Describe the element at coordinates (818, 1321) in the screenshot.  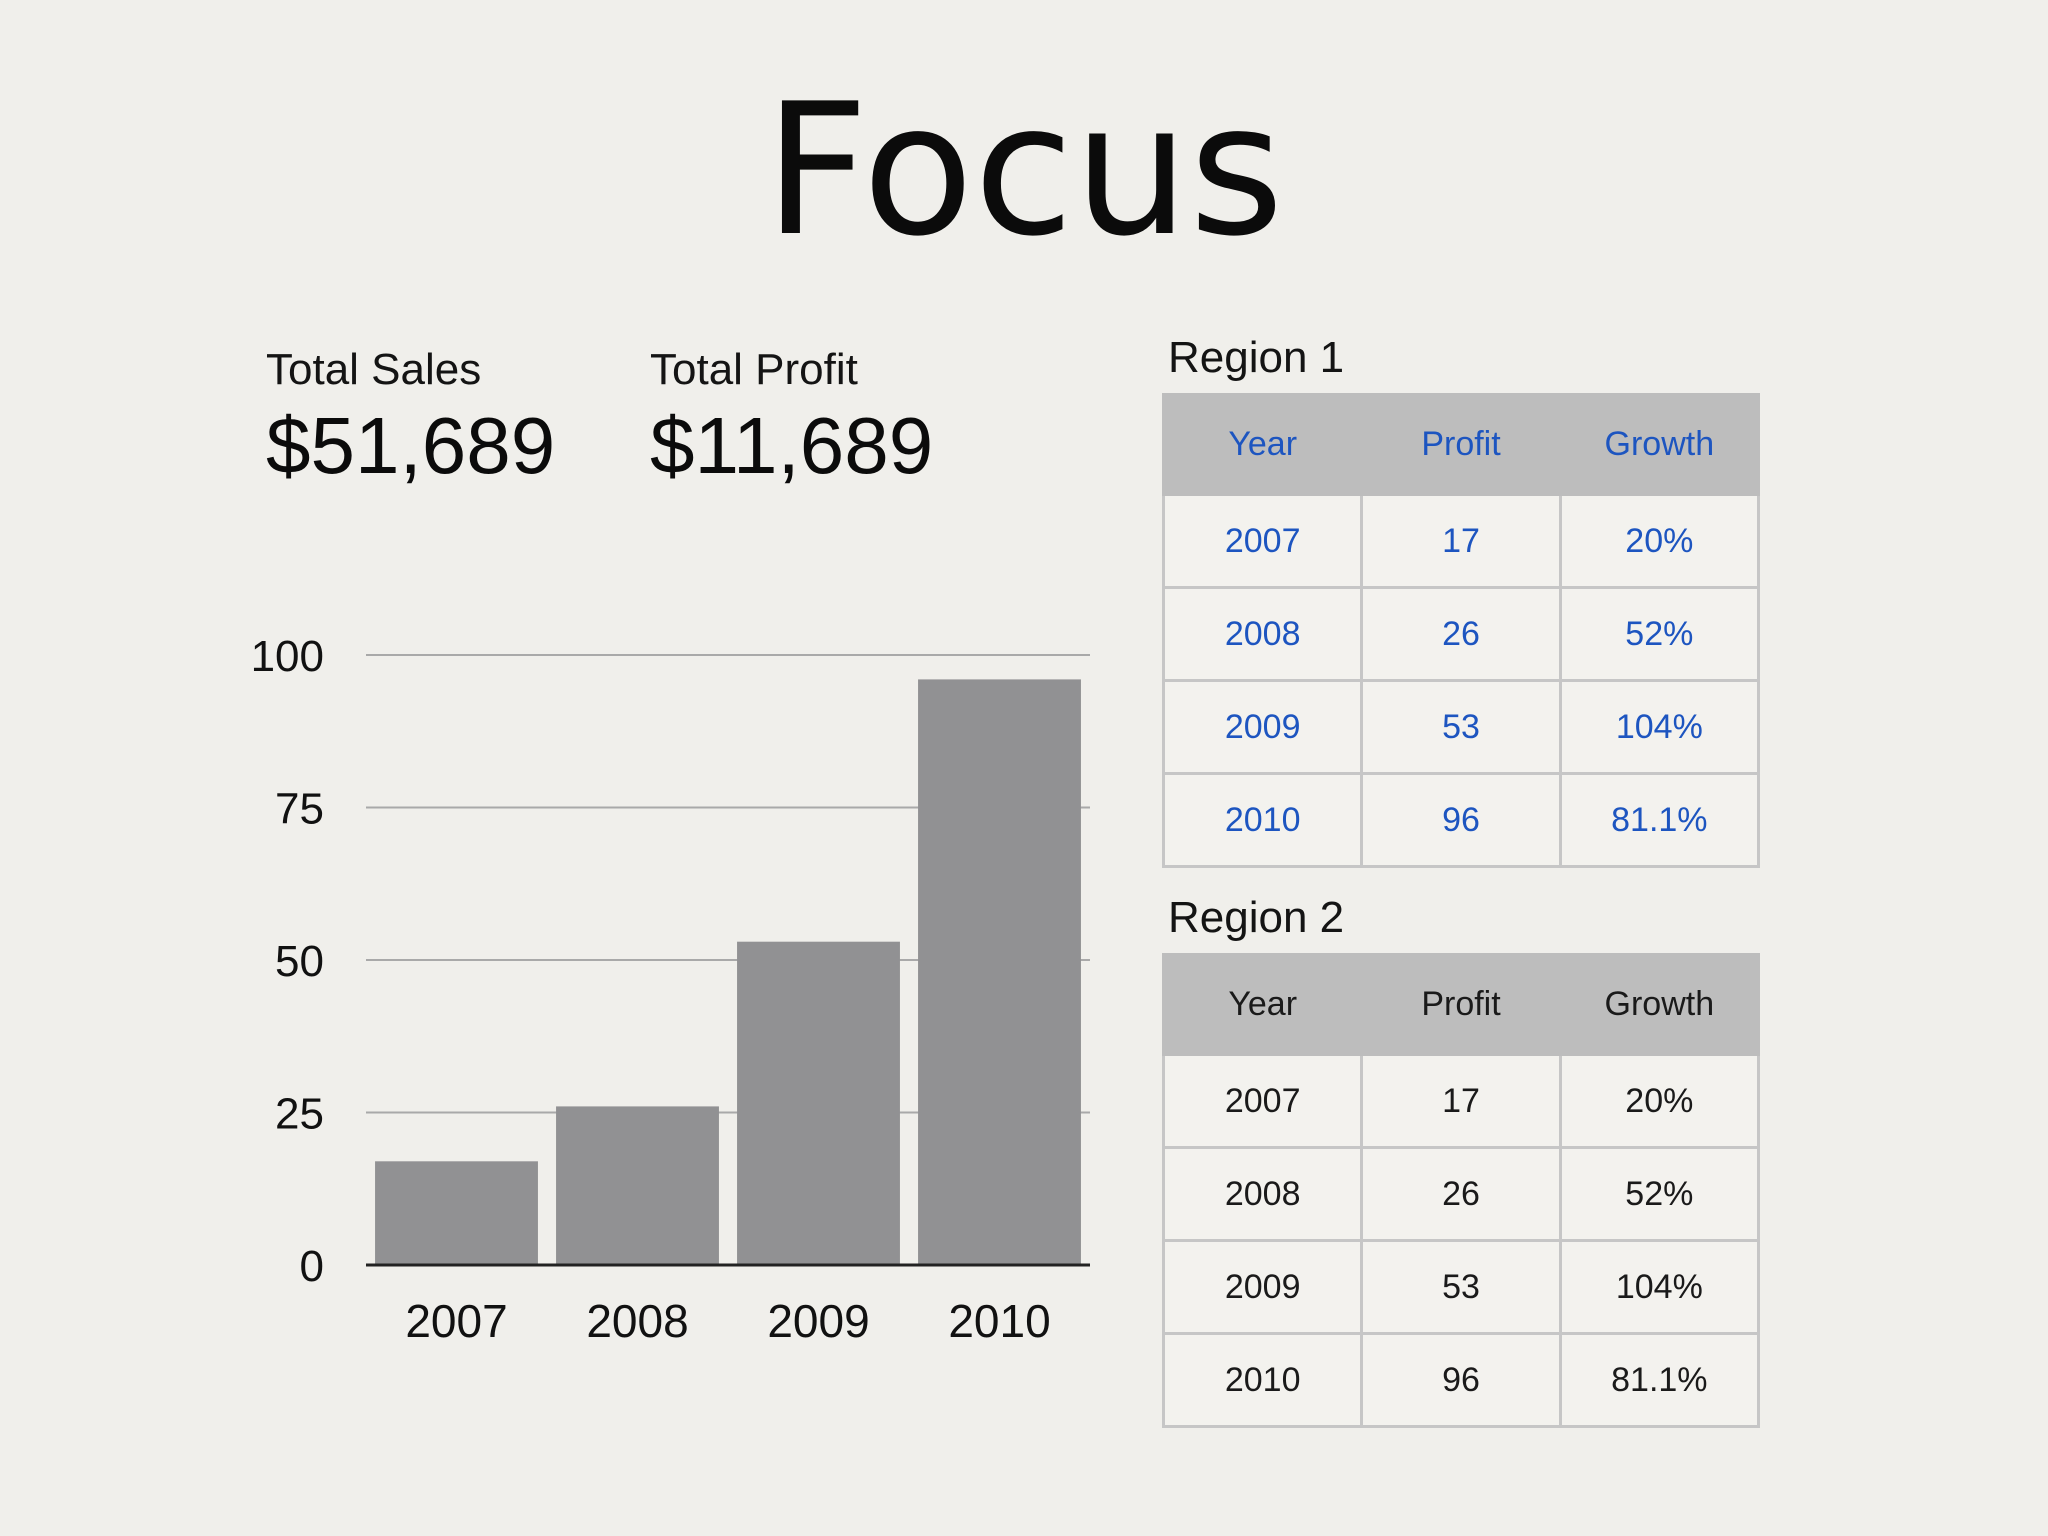
I see `x-tick-label: 2009` at that location.